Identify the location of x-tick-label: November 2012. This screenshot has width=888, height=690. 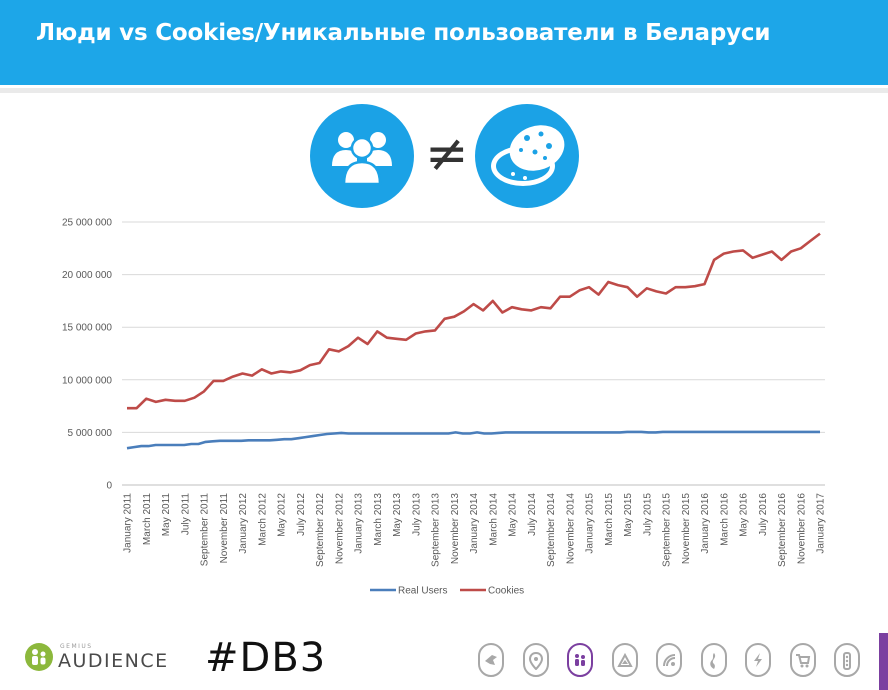
(339, 529).